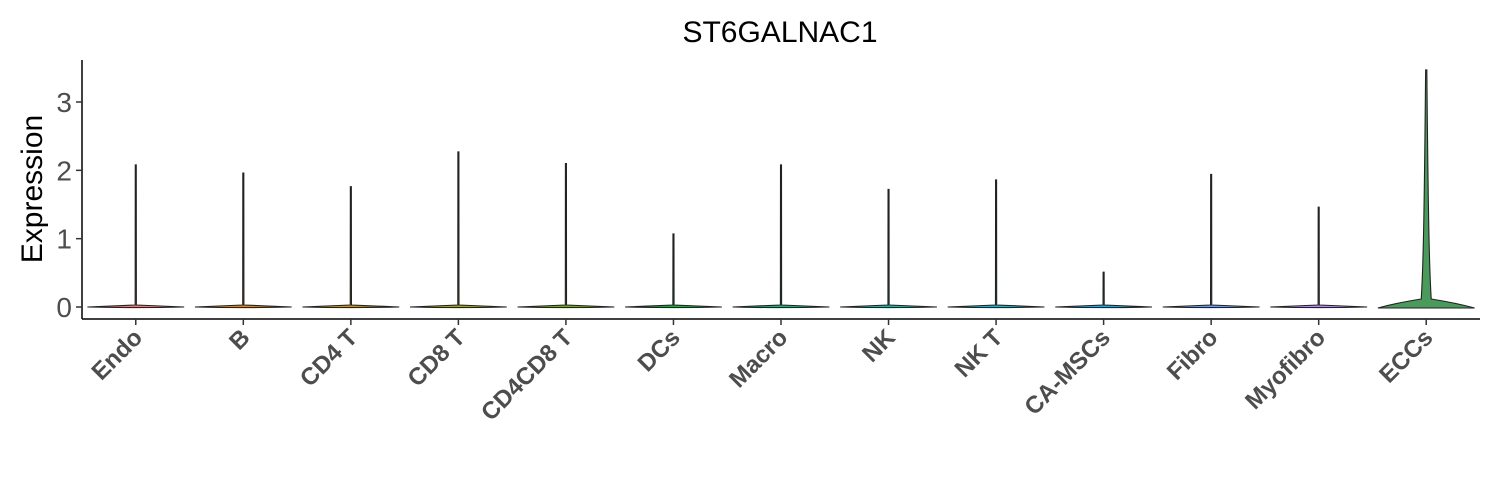  What do you see at coordinates (32, 189) in the screenshot?
I see `y-axis-label: Expression` at bounding box center [32, 189].